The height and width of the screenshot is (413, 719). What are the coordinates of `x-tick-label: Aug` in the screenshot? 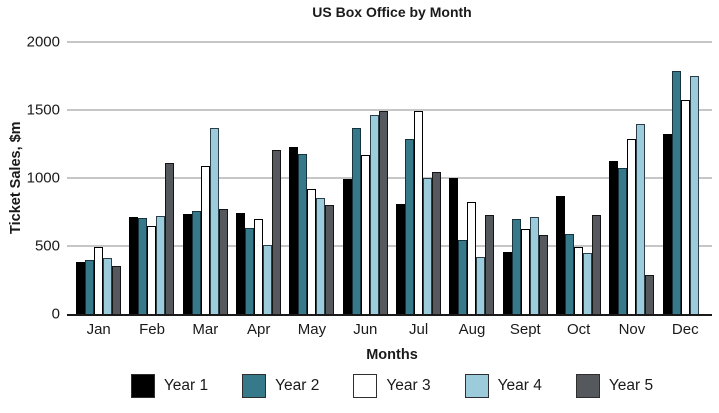 It's located at (472, 329).